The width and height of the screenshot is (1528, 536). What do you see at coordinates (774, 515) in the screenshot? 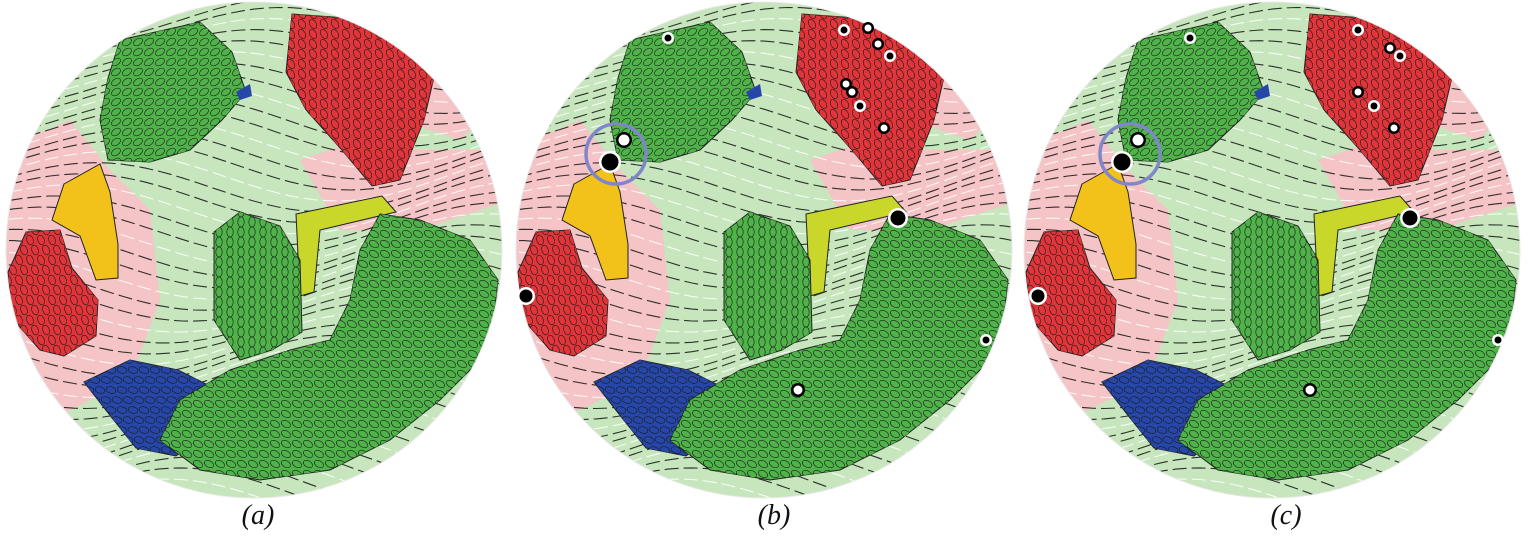
I see `panel-b-caption: (b)` at bounding box center [774, 515].